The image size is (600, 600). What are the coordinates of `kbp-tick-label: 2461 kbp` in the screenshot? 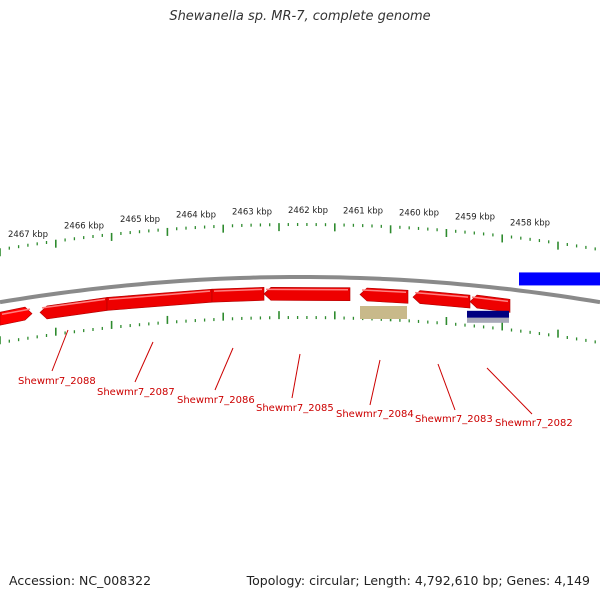 It's located at (363, 212).